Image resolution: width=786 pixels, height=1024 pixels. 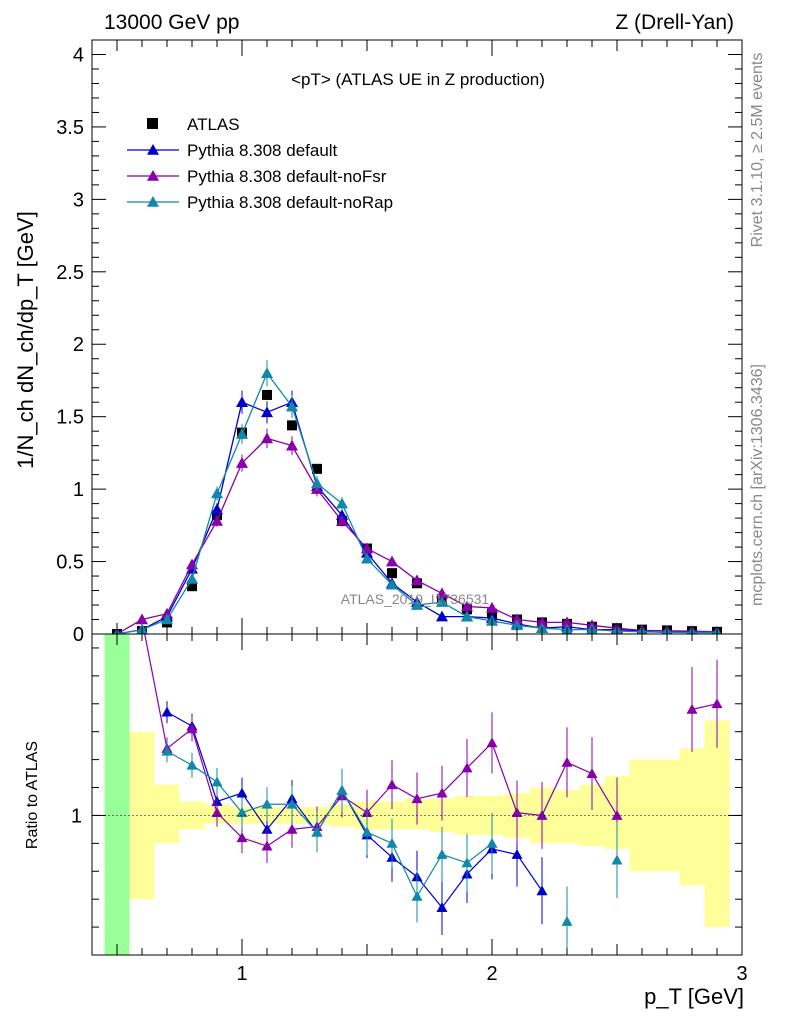 What do you see at coordinates (70, 563) in the screenshot?
I see `y-tick-label: 0.5` at bounding box center [70, 563].